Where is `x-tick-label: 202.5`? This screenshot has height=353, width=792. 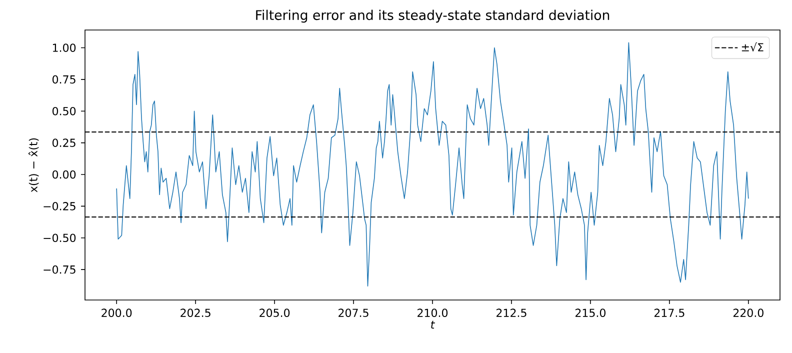 x-tick-label: 202.5 is located at coordinates (195, 313).